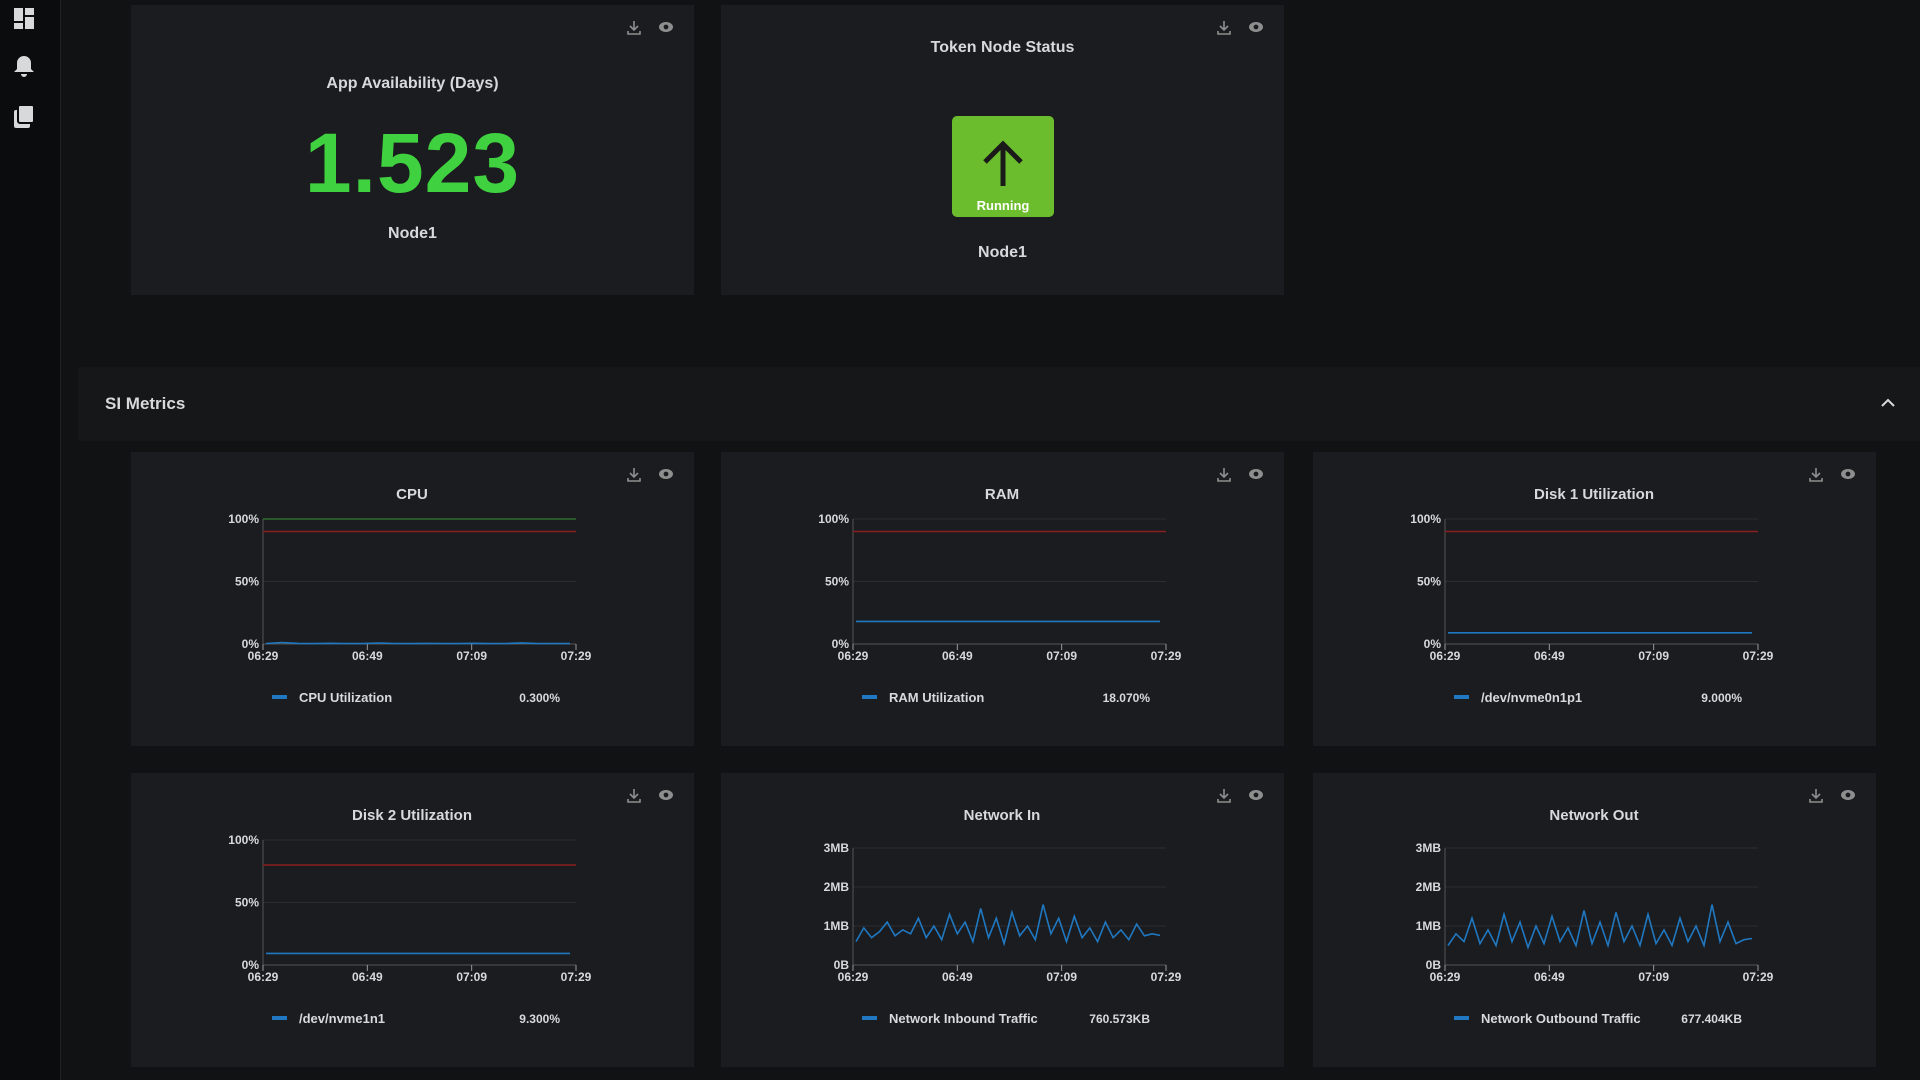  I want to click on section-title: SI Metrics, so click(145, 403).